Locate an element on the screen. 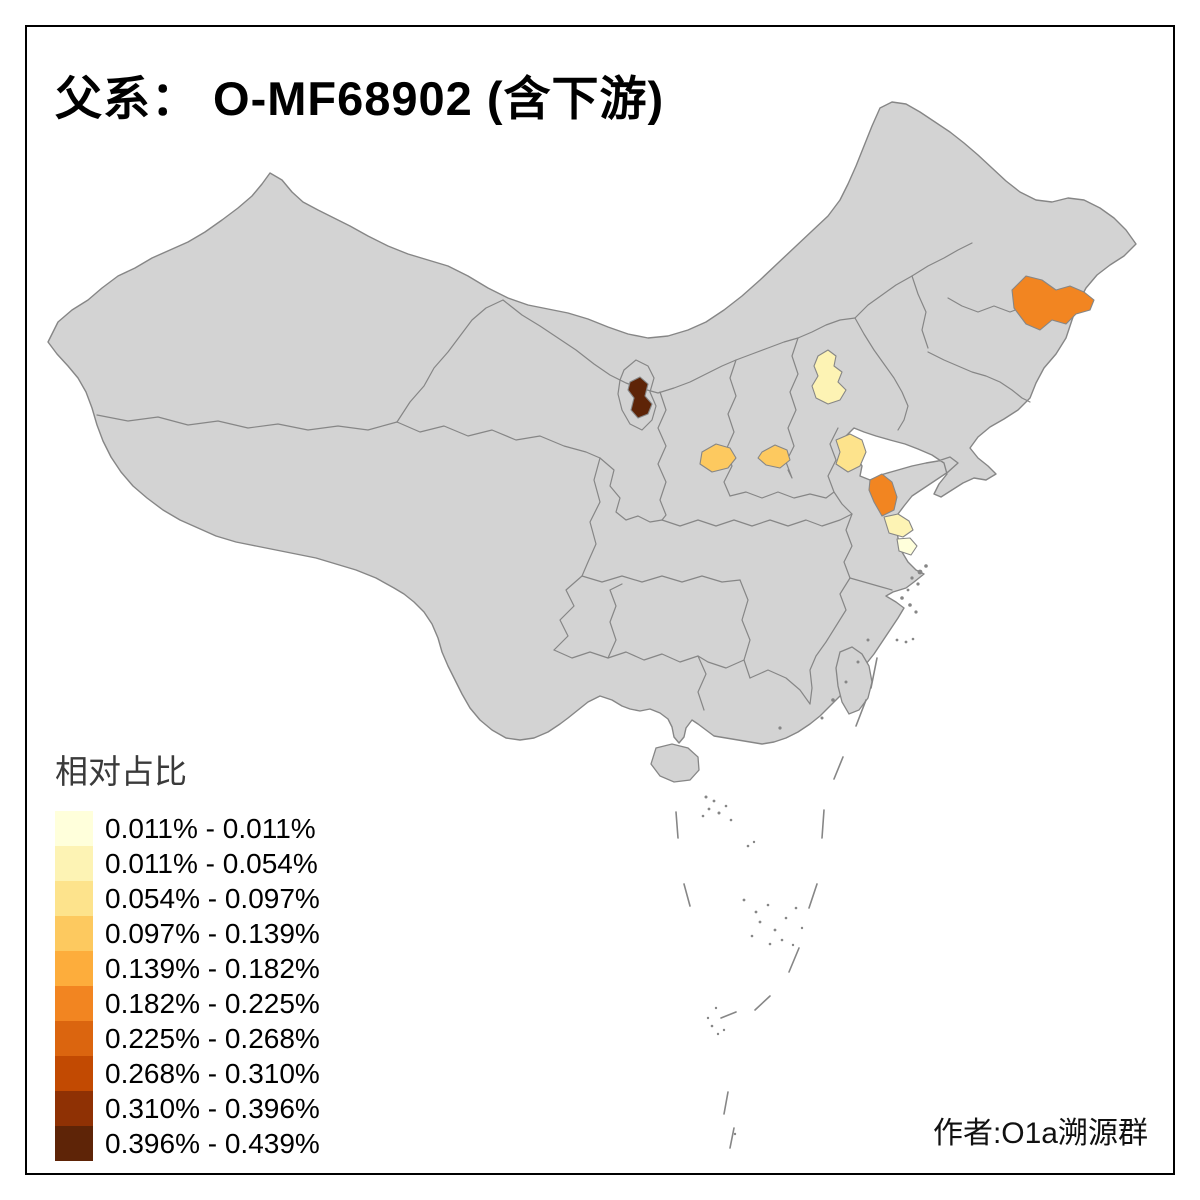  region-jiangsu-yancheng is located at coordinates (883, 495).